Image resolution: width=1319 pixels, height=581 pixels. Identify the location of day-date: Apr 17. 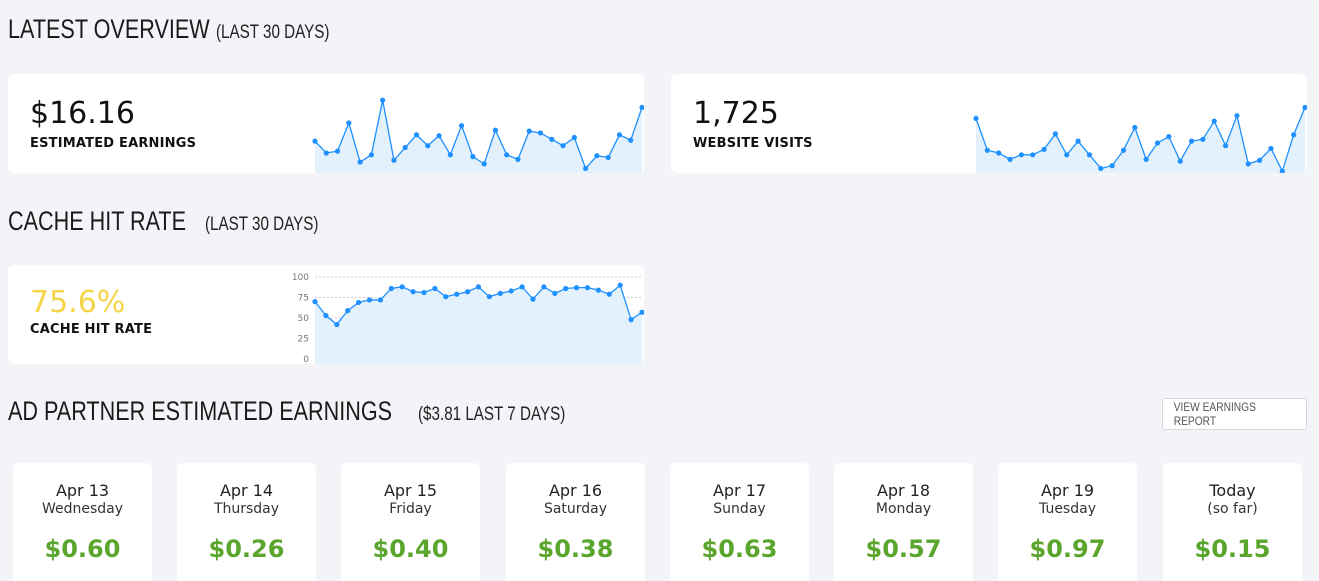
(739, 490).